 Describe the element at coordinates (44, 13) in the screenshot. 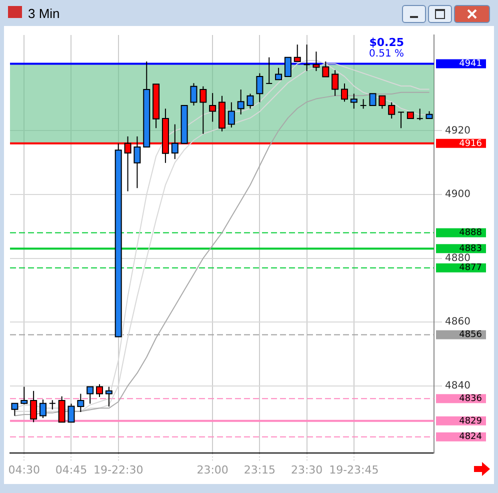

I see `chart-title: 3 Min` at that location.